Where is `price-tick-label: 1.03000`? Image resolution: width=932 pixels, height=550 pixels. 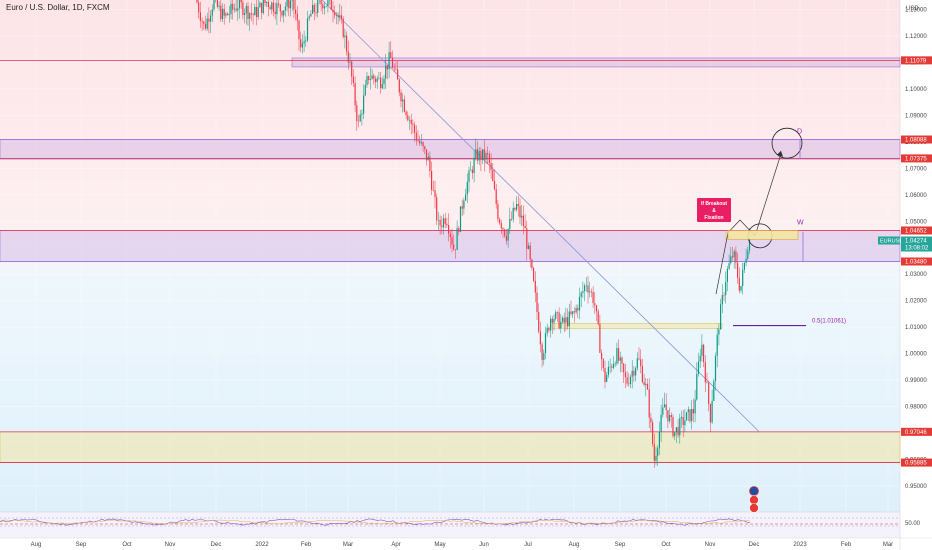
price-tick-label: 1.03000 is located at coordinates (916, 275).